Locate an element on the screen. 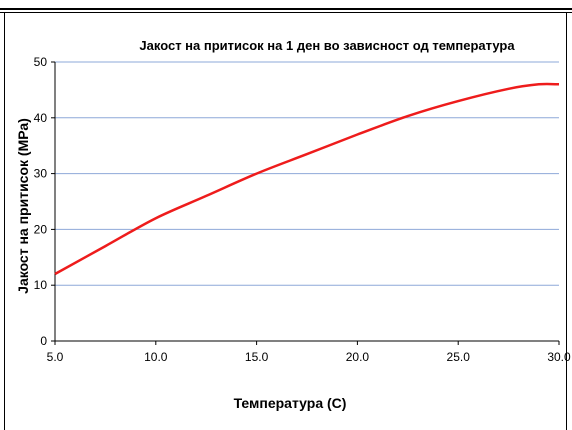 This screenshot has width=572, height=430. x-axis-label: Температура (C) is located at coordinates (290, 403).